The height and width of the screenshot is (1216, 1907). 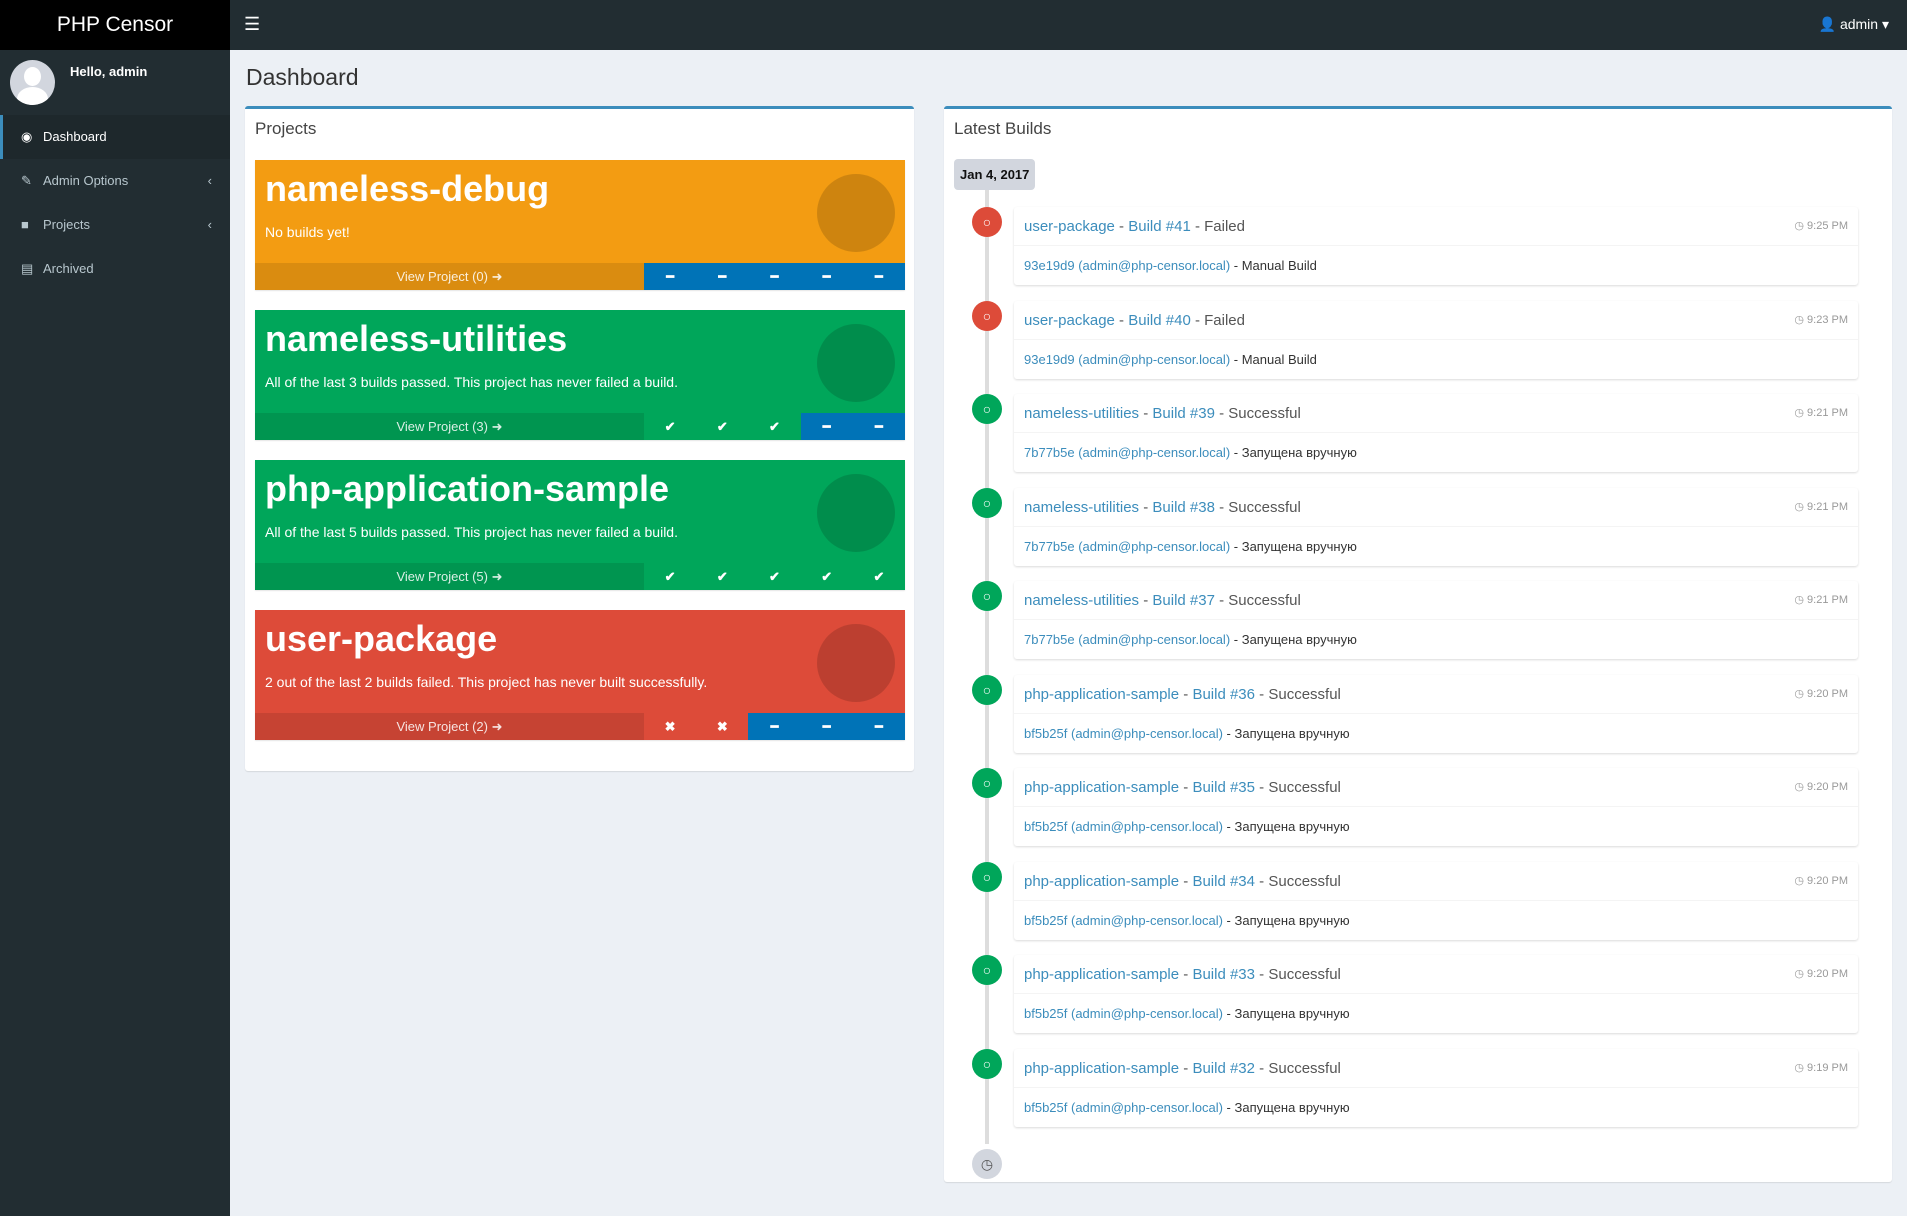 I want to click on sidebar-item-admin-options: ✎ Admin Options ‹, so click(x=115, y=181).